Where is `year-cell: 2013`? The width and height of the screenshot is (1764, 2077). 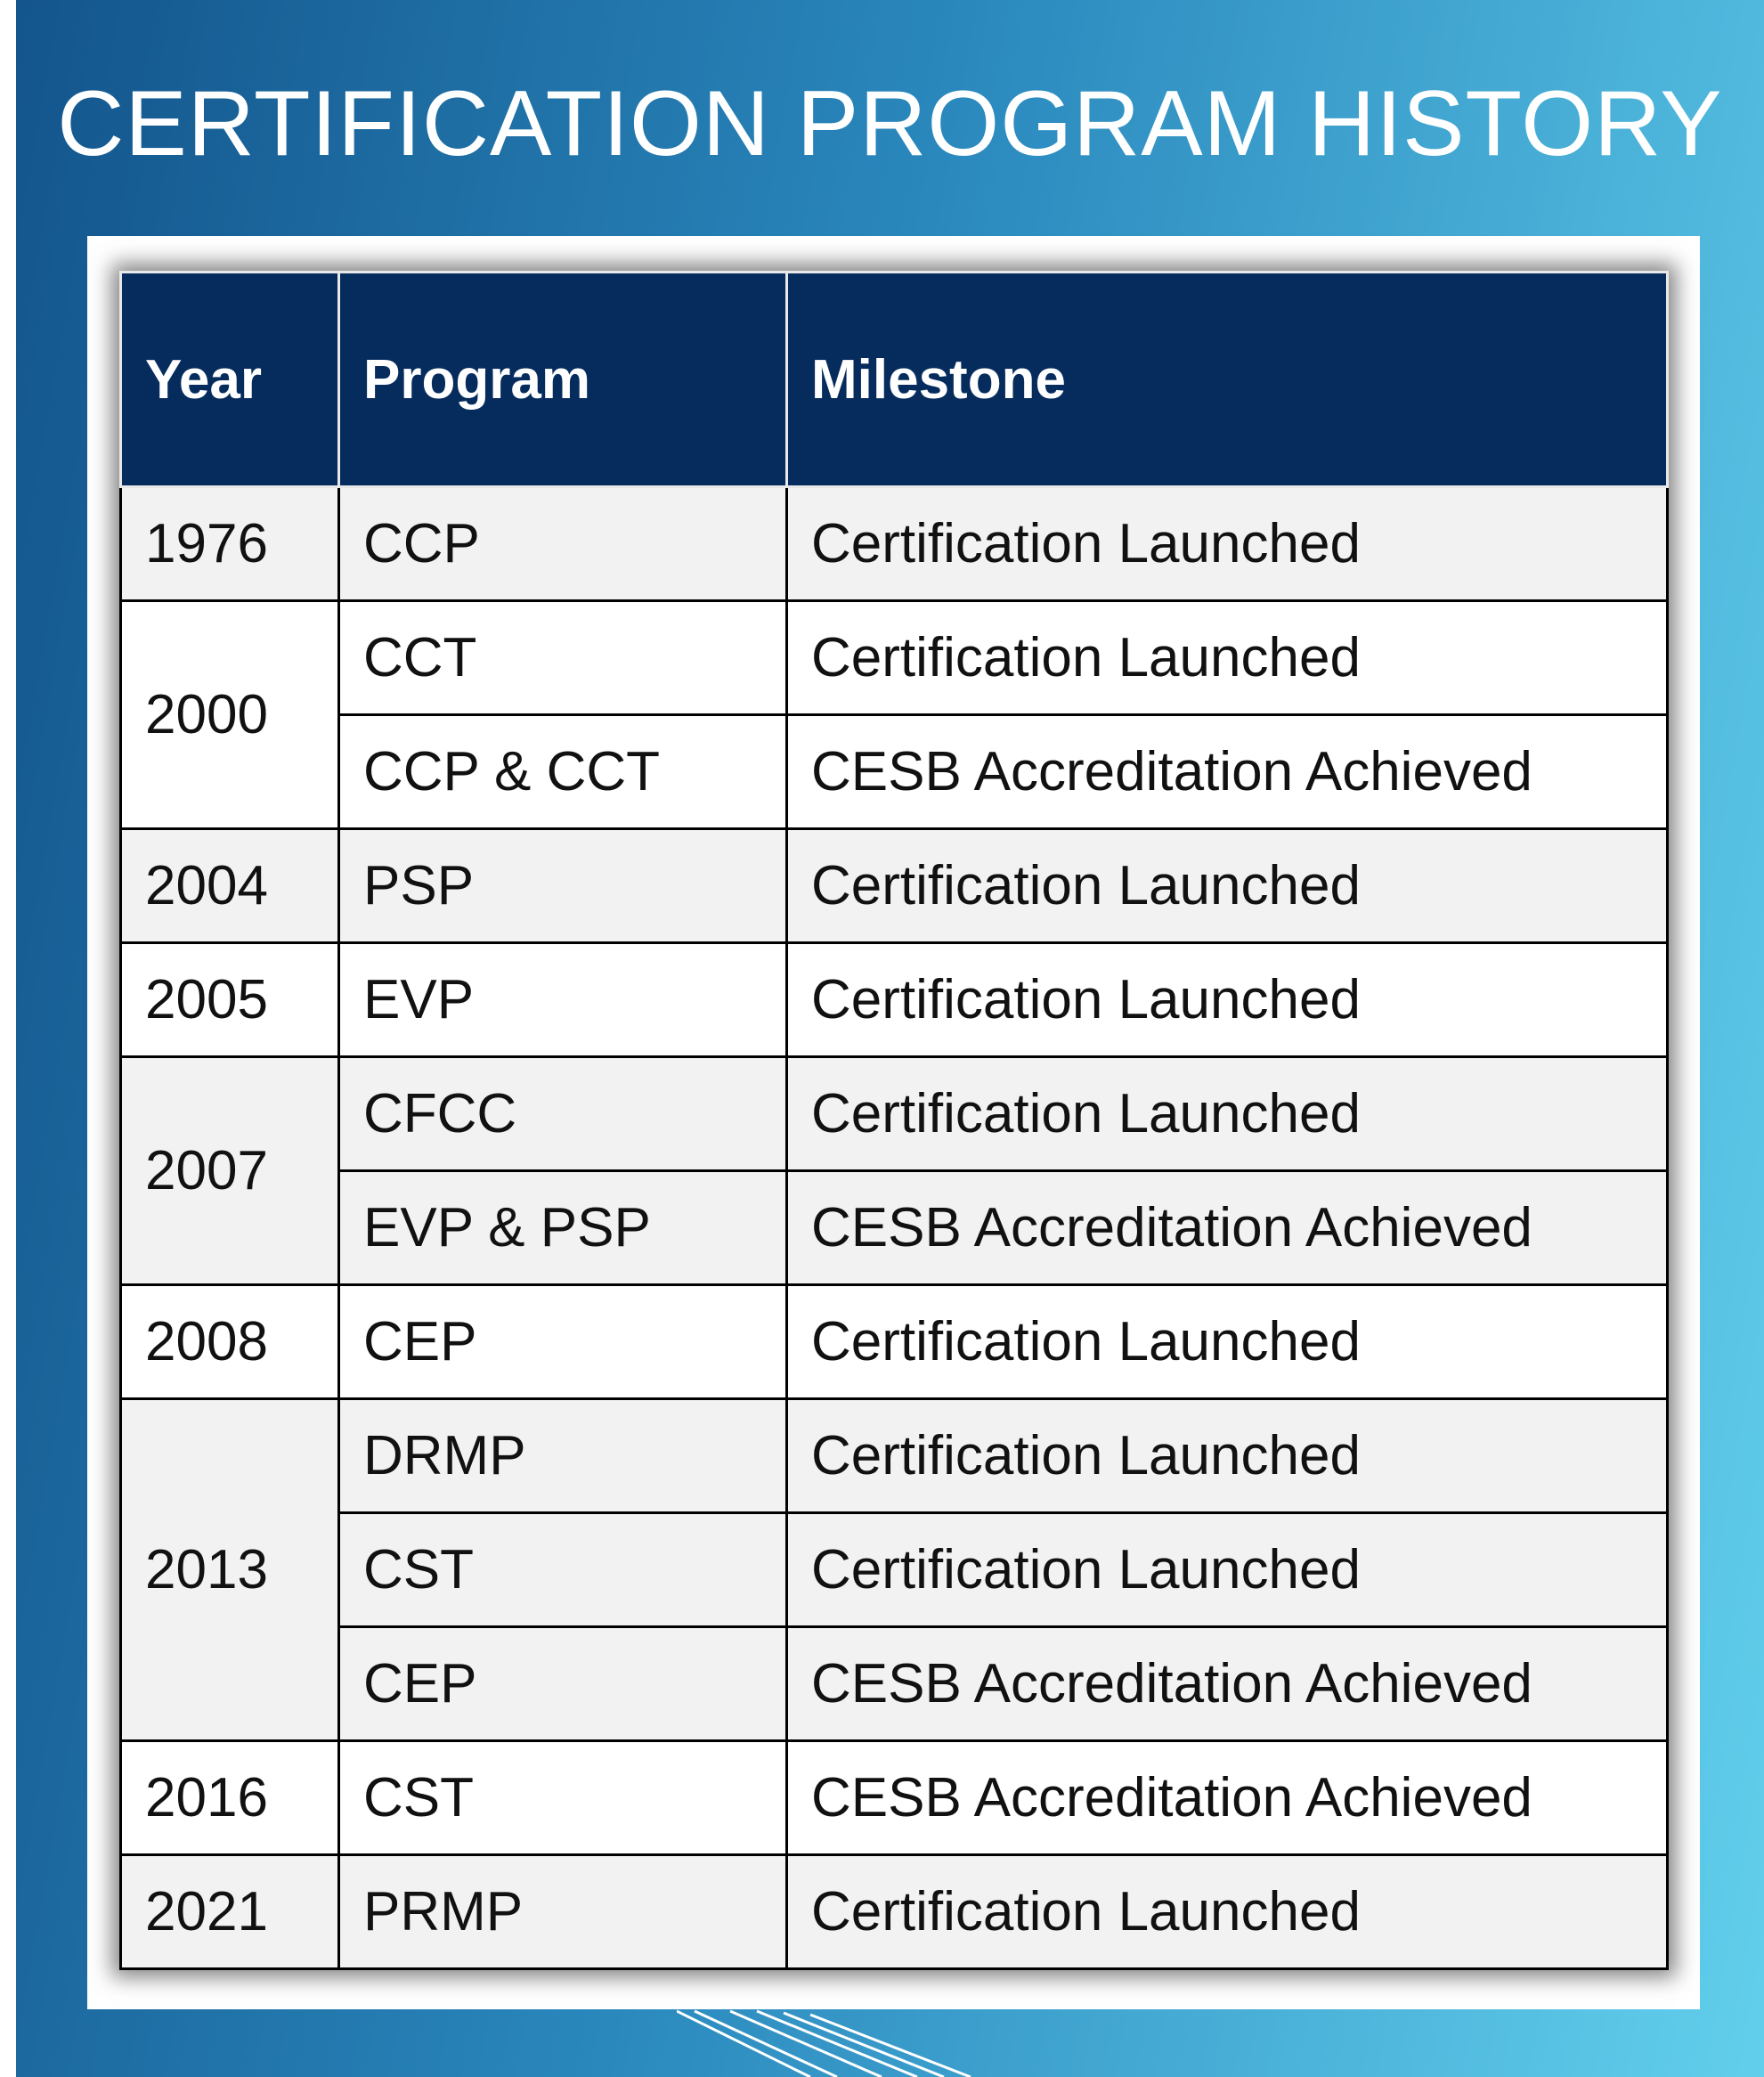
year-cell: 2013 is located at coordinates (229, 1569).